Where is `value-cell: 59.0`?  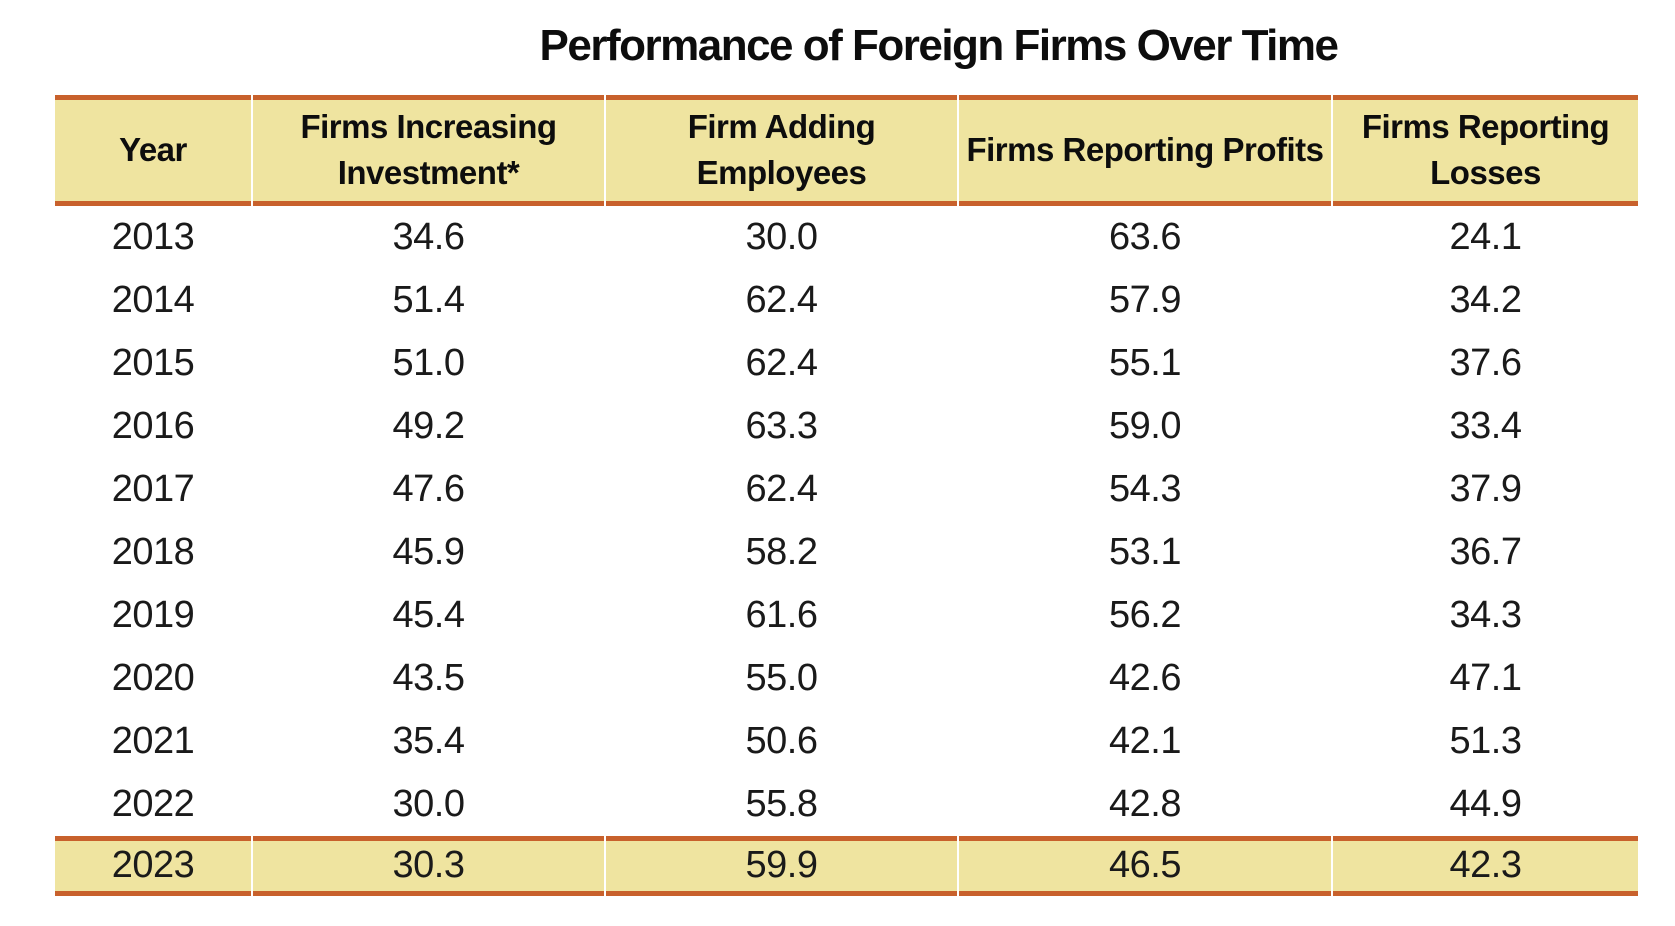 value-cell: 59.0 is located at coordinates (1145, 426).